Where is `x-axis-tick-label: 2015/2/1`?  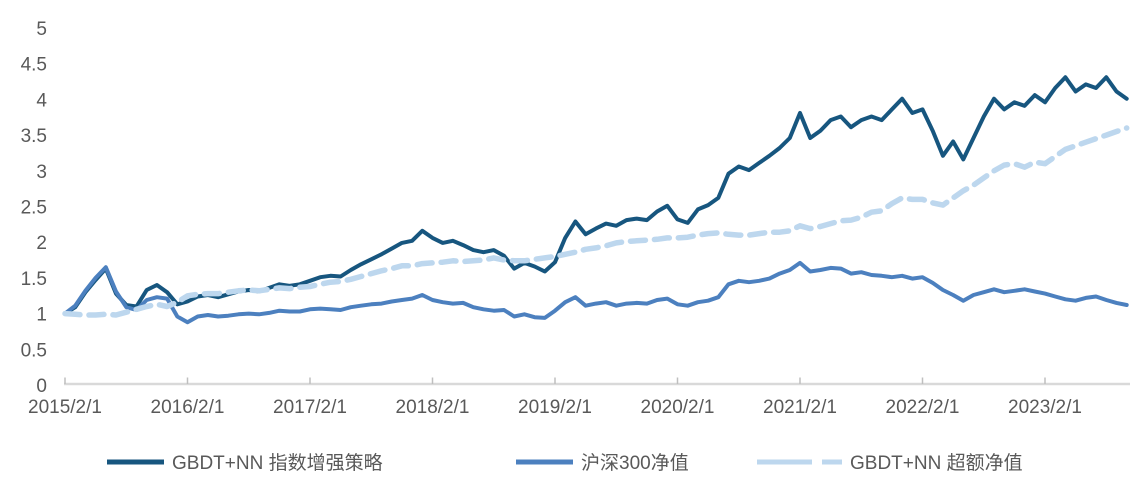 x-axis-tick-label: 2015/2/1 is located at coordinates (65, 407).